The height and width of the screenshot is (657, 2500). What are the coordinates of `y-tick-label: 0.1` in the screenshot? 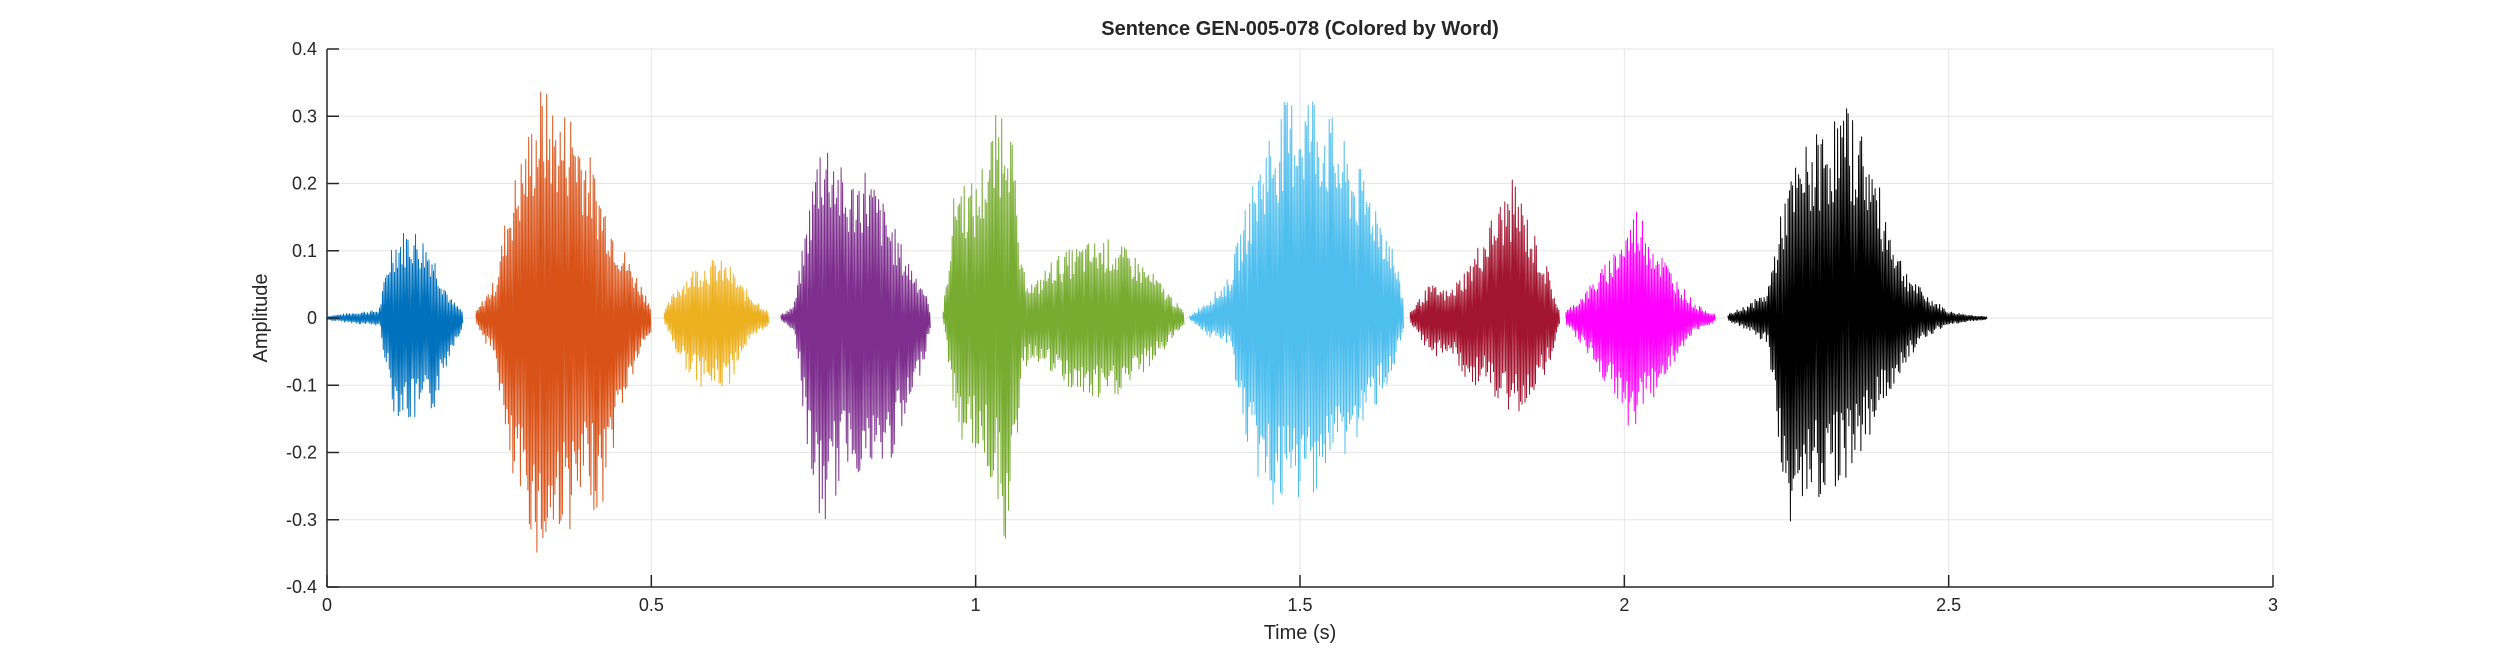 It's located at (304, 251).